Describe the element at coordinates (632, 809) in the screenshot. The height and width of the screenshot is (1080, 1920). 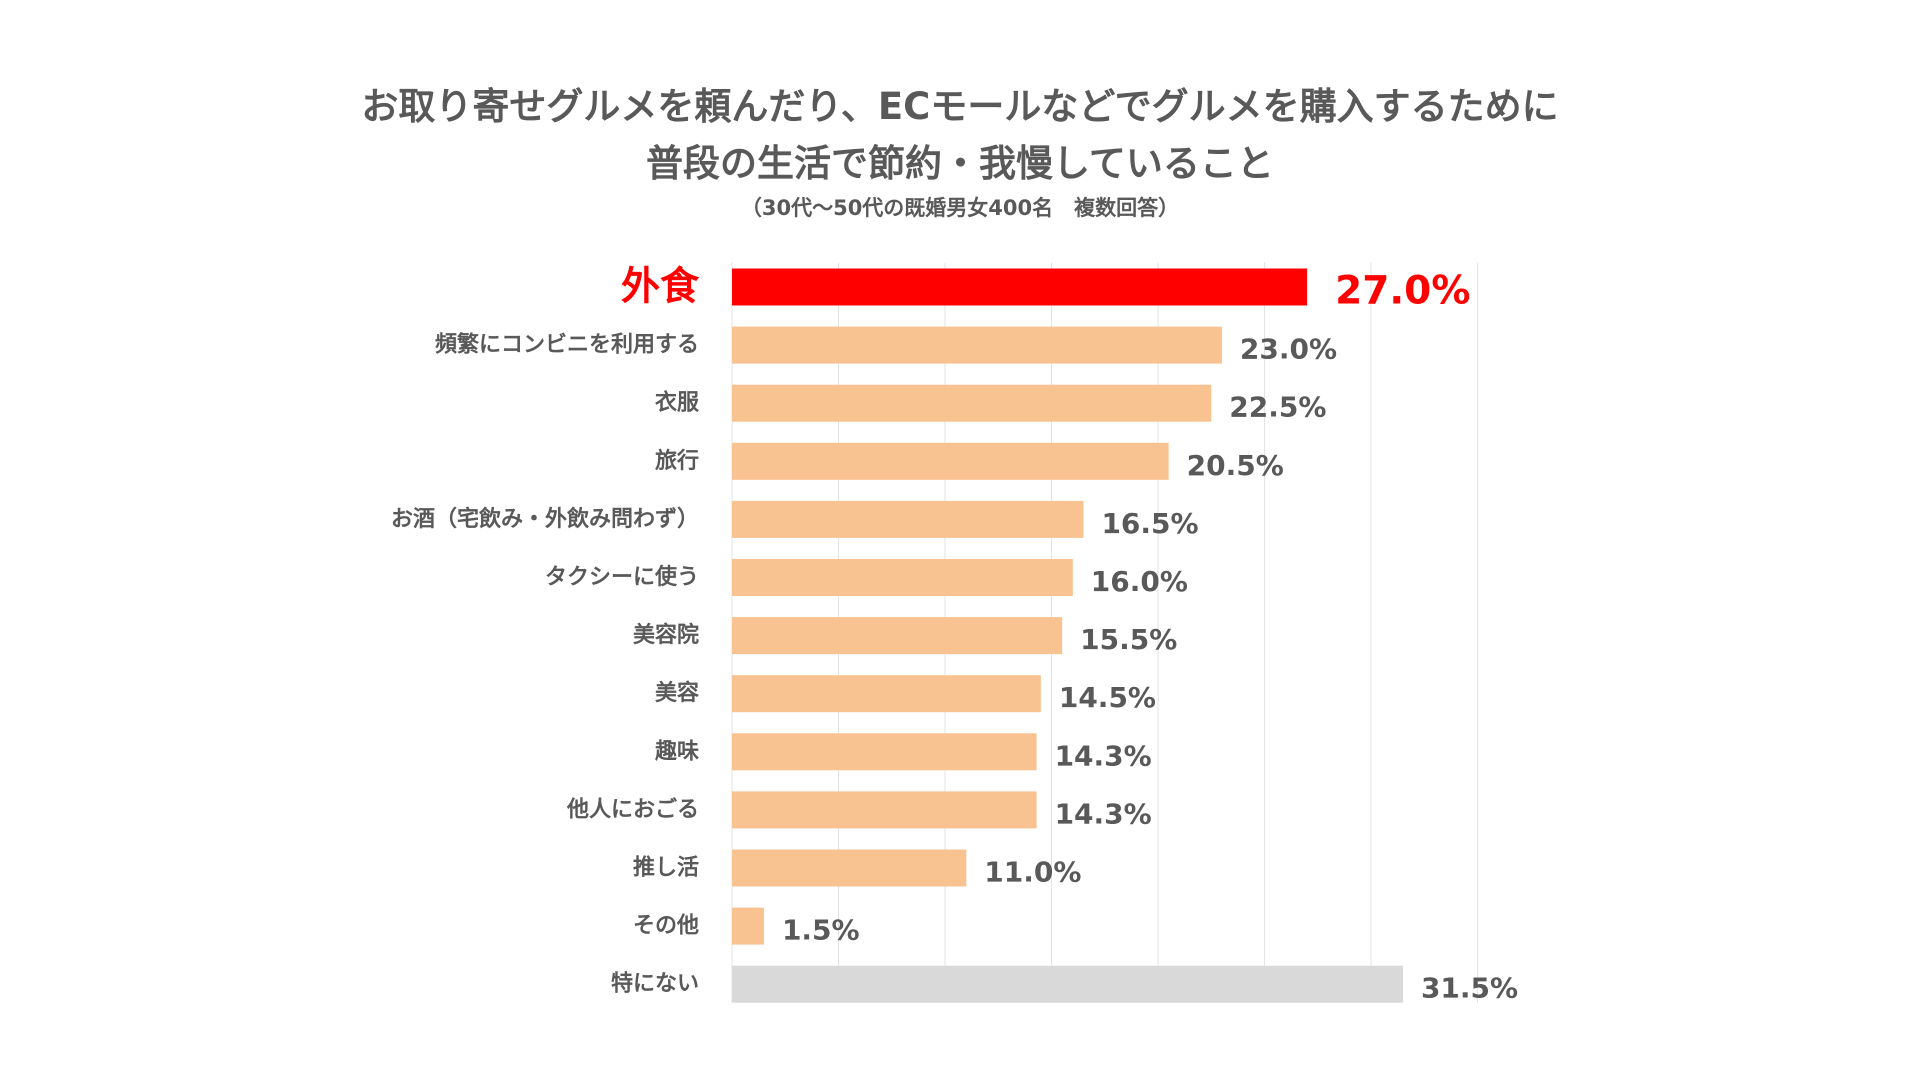
I see `category-label: 他人におごる` at that location.